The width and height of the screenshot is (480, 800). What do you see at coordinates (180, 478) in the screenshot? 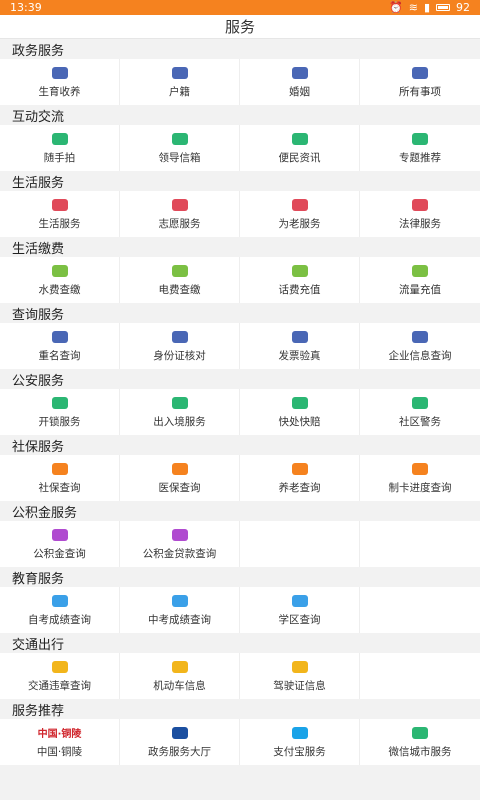
I see `service-item: 医保查询` at bounding box center [180, 478].